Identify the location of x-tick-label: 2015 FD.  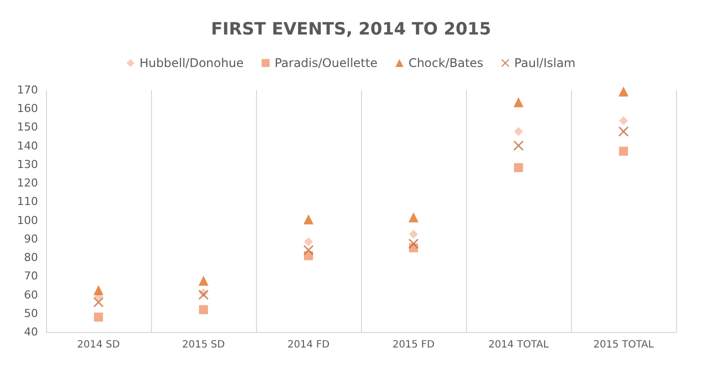
(413, 345).